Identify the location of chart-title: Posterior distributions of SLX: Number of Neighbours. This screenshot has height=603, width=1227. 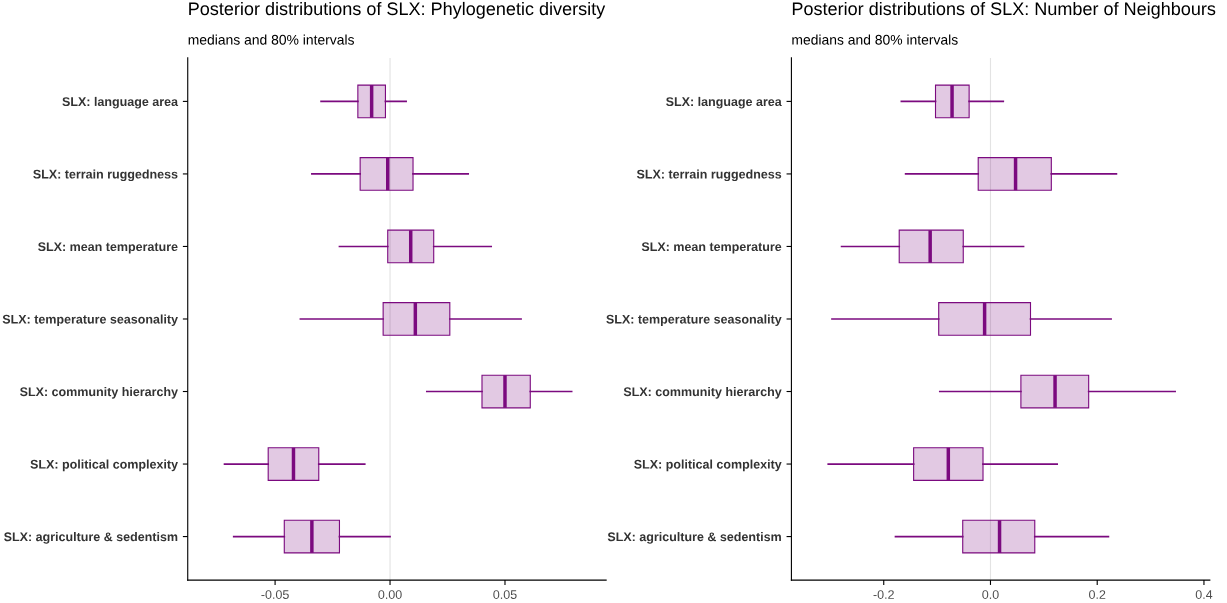
(1004, 10).